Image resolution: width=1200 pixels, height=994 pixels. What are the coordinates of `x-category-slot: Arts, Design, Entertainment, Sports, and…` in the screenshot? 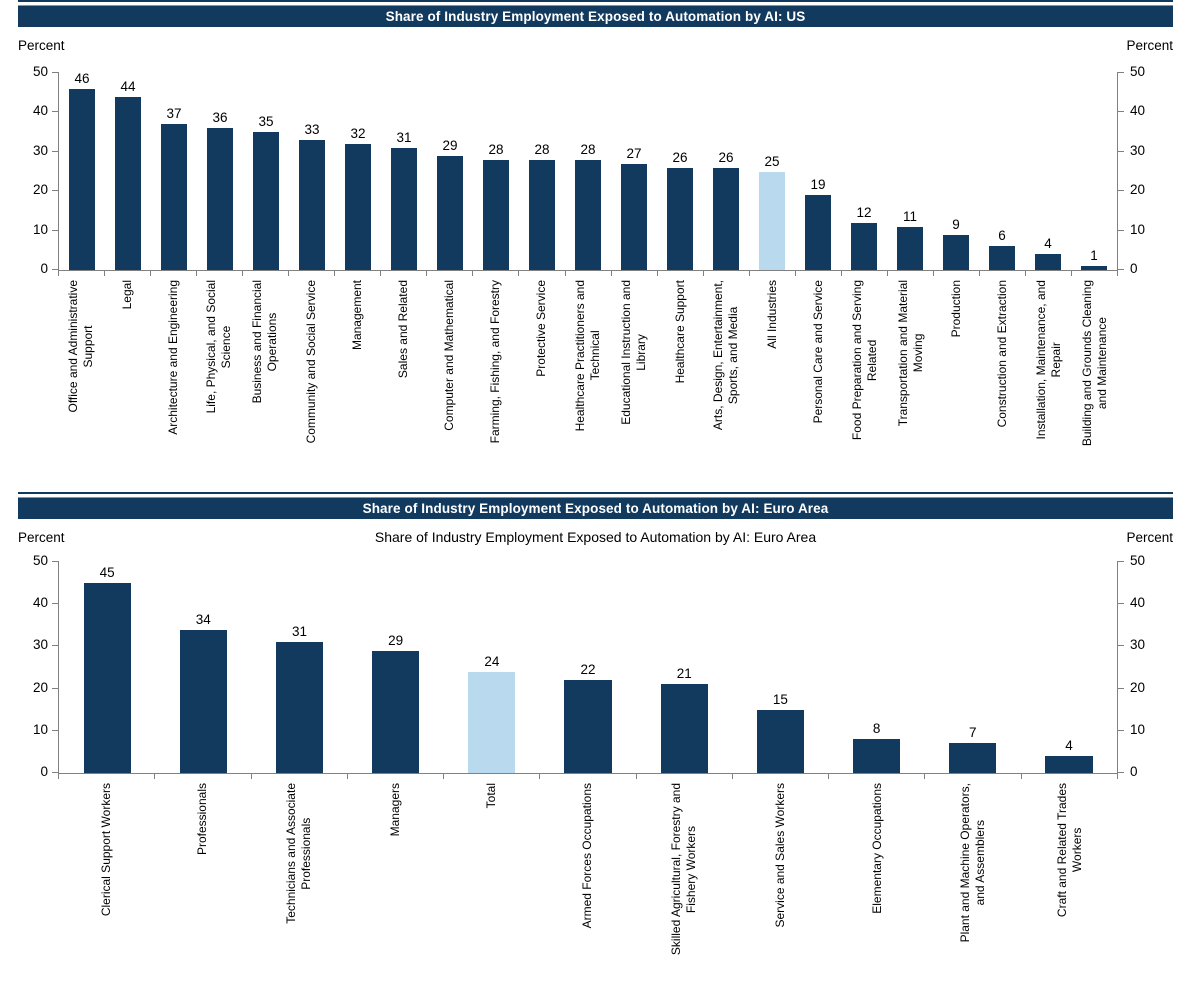 It's located at (726, 383).